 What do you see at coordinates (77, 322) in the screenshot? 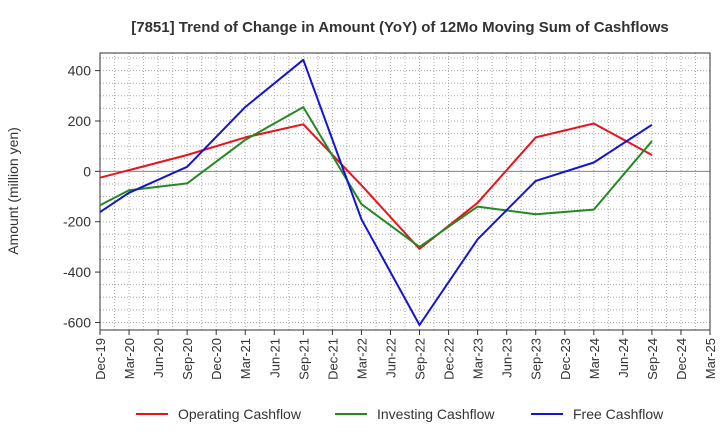
I see `y-tick-label: -600` at bounding box center [77, 322].